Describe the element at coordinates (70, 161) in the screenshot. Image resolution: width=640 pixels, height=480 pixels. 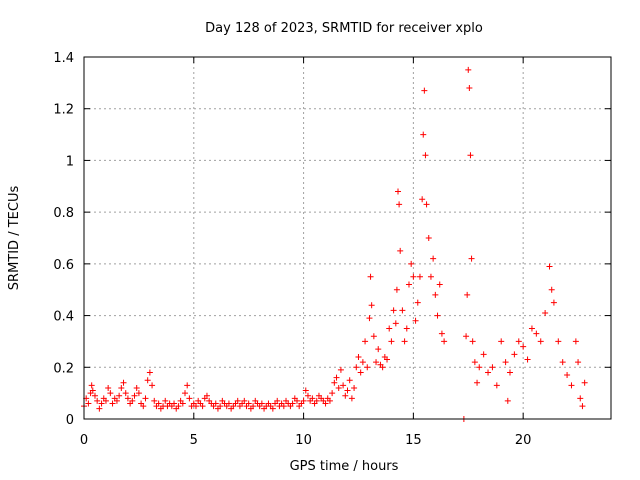
I see `y-tick-label: 1` at that location.